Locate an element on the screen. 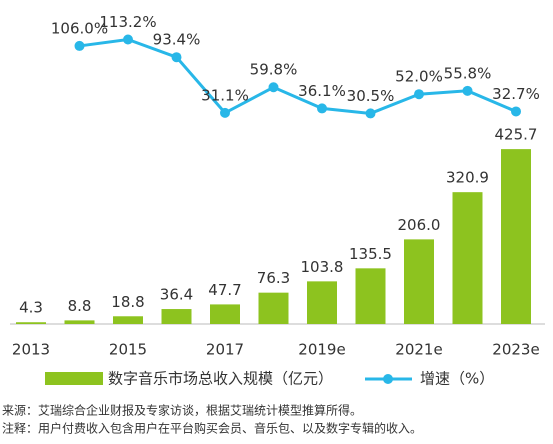 This screenshot has height=444, width=553. x-tick-label: 2023e is located at coordinates (515, 350).